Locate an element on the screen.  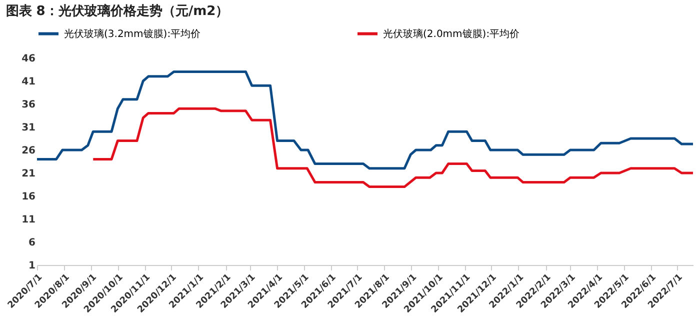
y-tick-label: 36 is located at coordinates (29, 105).